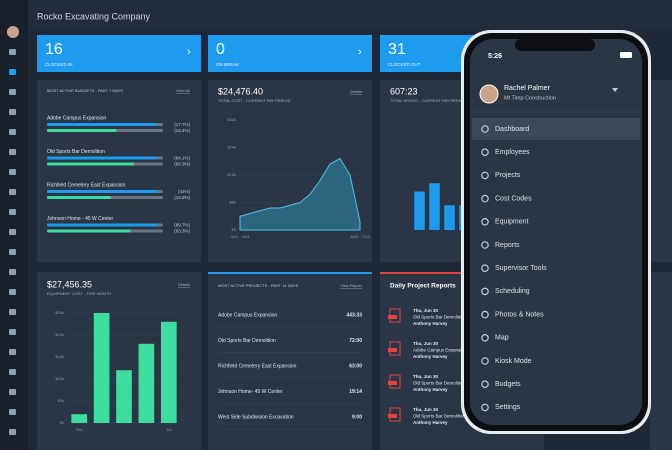 The image size is (672, 450). I want to click on project-hours: 9:00, so click(357, 417).